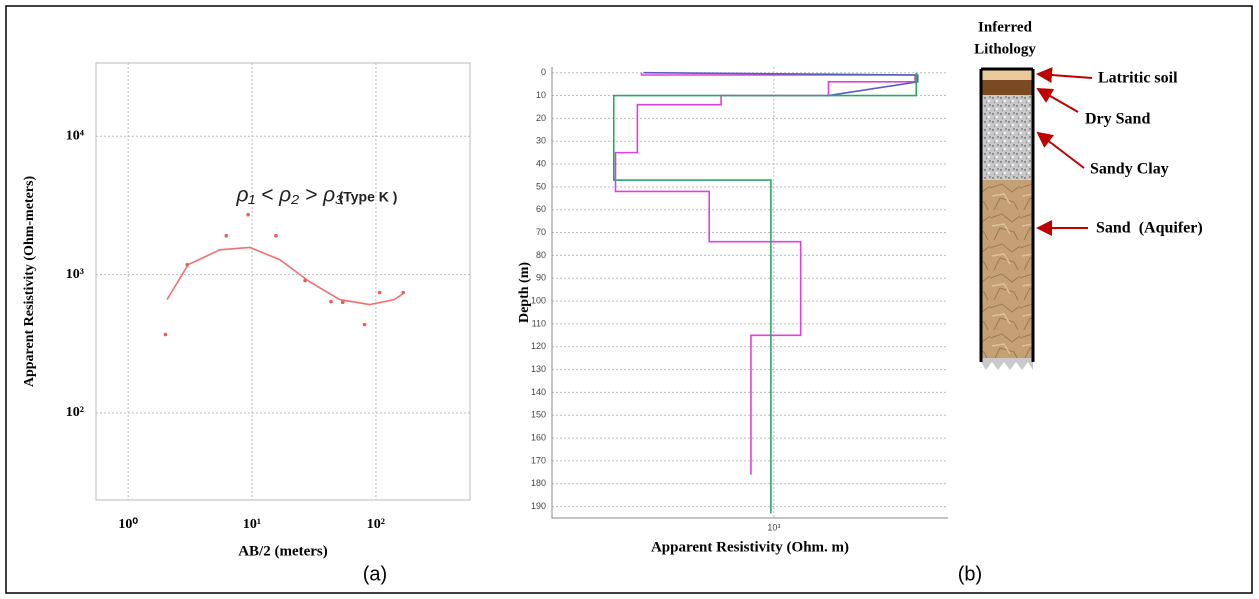 This screenshot has height=599, width=1259. Describe the element at coordinates (1117, 119) in the screenshot. I see `layer-label: Dry Sand` at that location.